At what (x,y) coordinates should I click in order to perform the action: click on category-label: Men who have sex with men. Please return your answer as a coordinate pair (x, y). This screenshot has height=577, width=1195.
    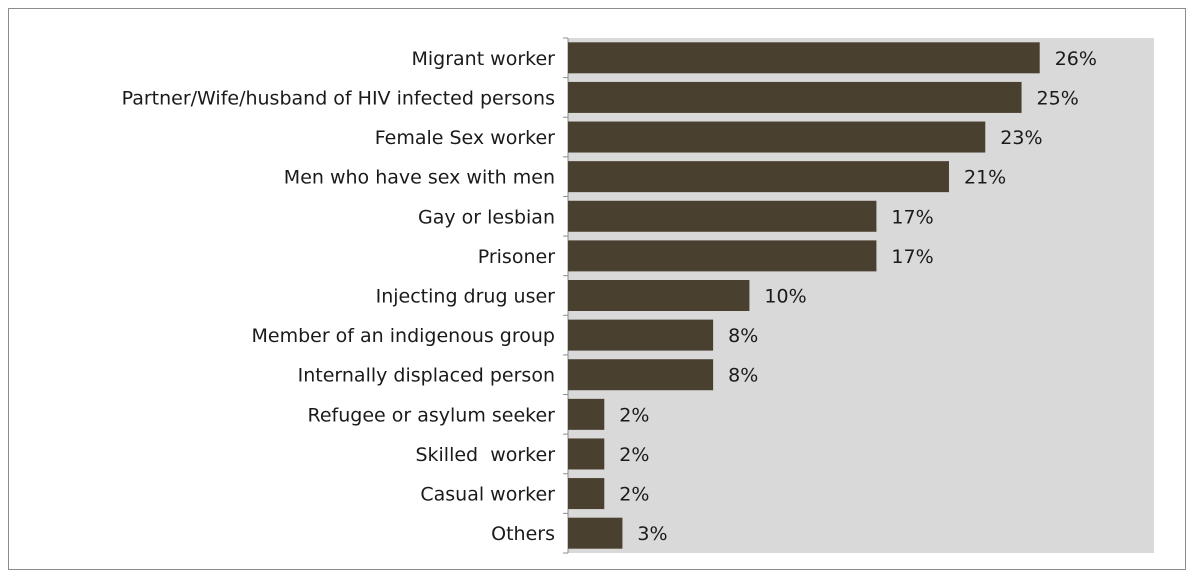
    Looking at the image, I should click on (419, 178).